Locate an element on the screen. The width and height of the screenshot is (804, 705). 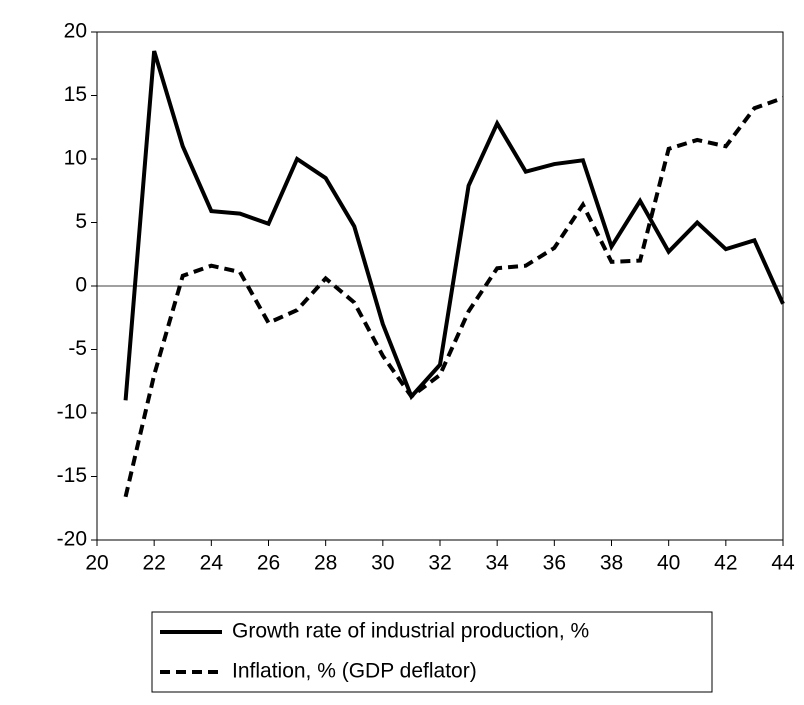
x-tick-label: 28 is located at coordinates (325, 563).